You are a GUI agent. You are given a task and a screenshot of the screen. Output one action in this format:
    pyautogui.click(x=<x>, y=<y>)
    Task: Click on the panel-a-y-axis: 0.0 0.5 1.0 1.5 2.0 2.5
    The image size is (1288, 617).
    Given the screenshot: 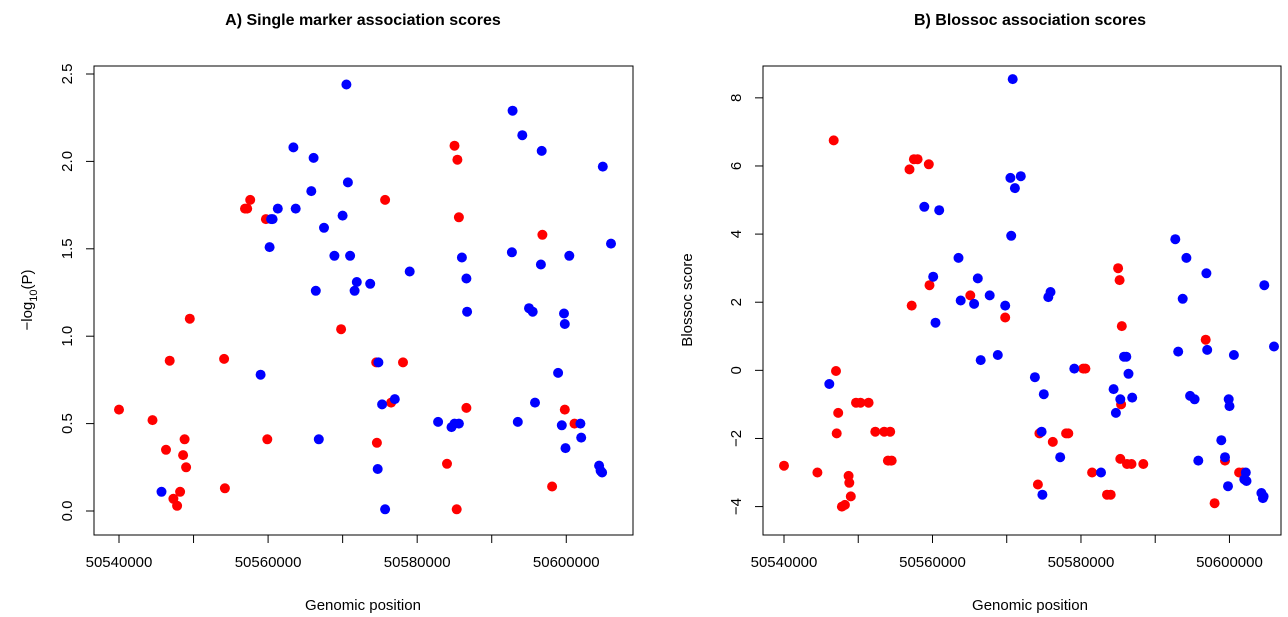 What is the action you would take?
    pyautogui.click(x=76, y=292)
    